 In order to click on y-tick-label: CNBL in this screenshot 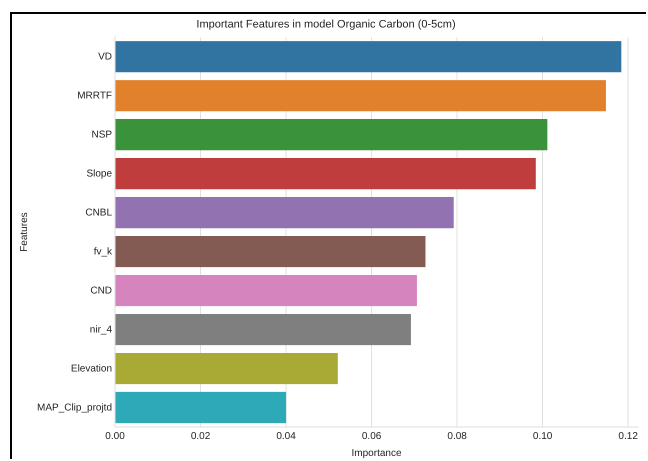, I will do `click(98, 212)`.